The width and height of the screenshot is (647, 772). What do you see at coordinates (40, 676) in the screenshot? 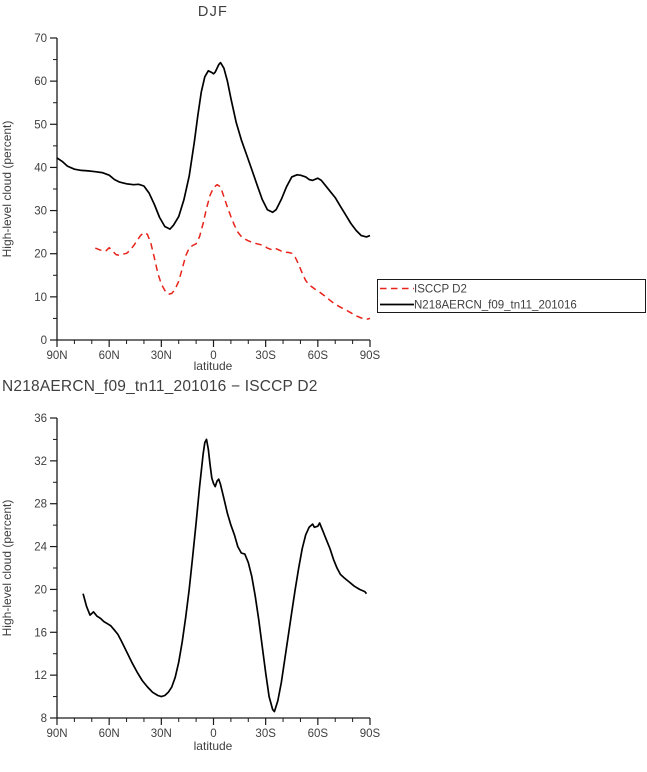
I see `y-tick-label: 12` at bounding box center [40, 676].